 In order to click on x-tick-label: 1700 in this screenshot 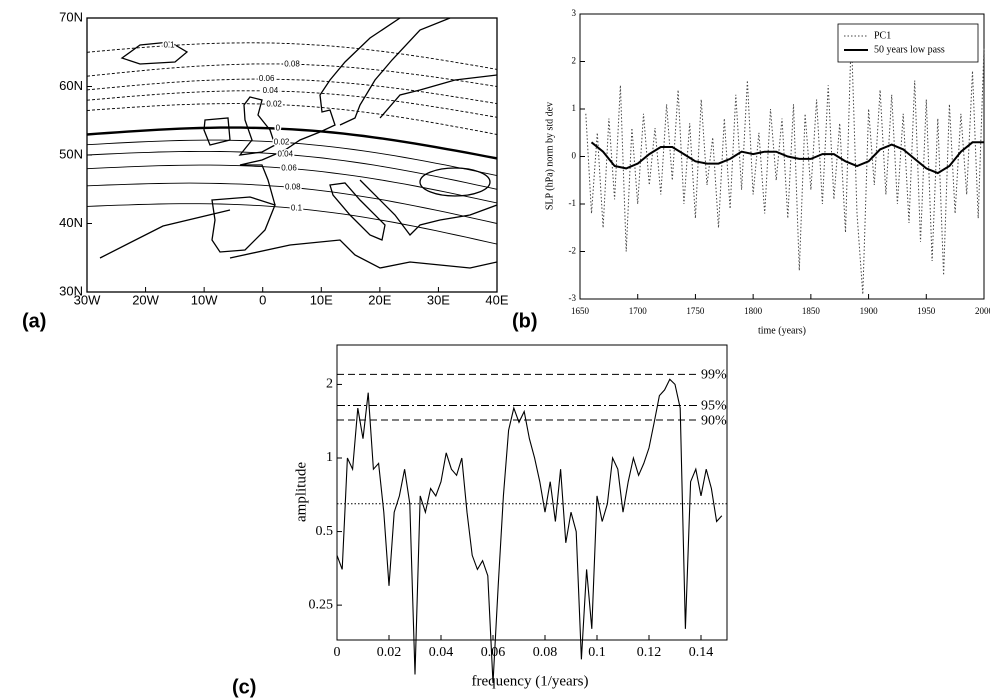, I will do `click(638, 311)`.